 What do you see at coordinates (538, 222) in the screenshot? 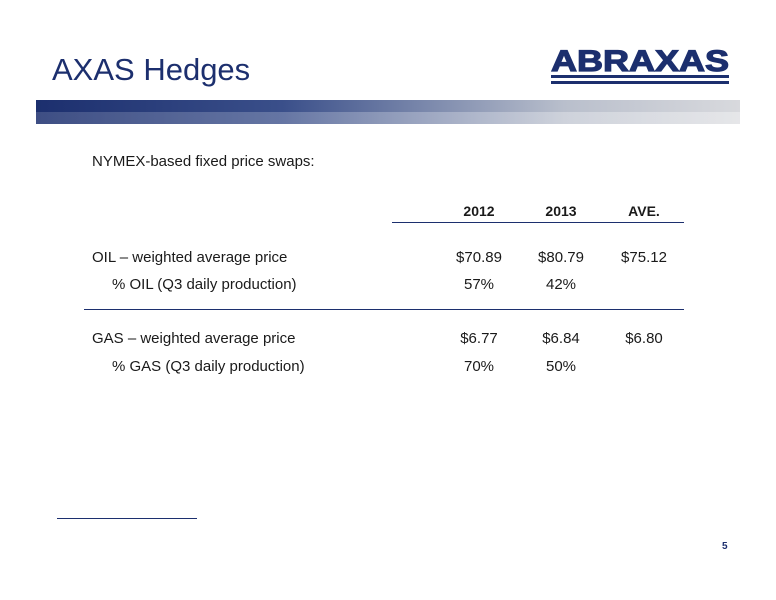
I see `header-divider` at bounding box center [538, 222].